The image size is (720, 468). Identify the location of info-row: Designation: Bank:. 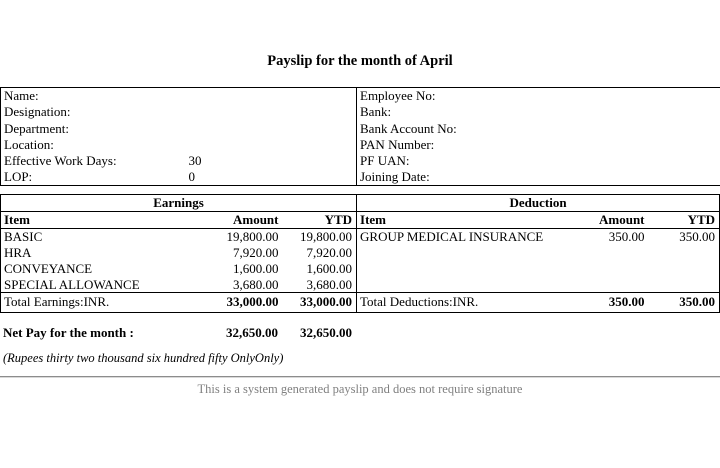
(360, 112).